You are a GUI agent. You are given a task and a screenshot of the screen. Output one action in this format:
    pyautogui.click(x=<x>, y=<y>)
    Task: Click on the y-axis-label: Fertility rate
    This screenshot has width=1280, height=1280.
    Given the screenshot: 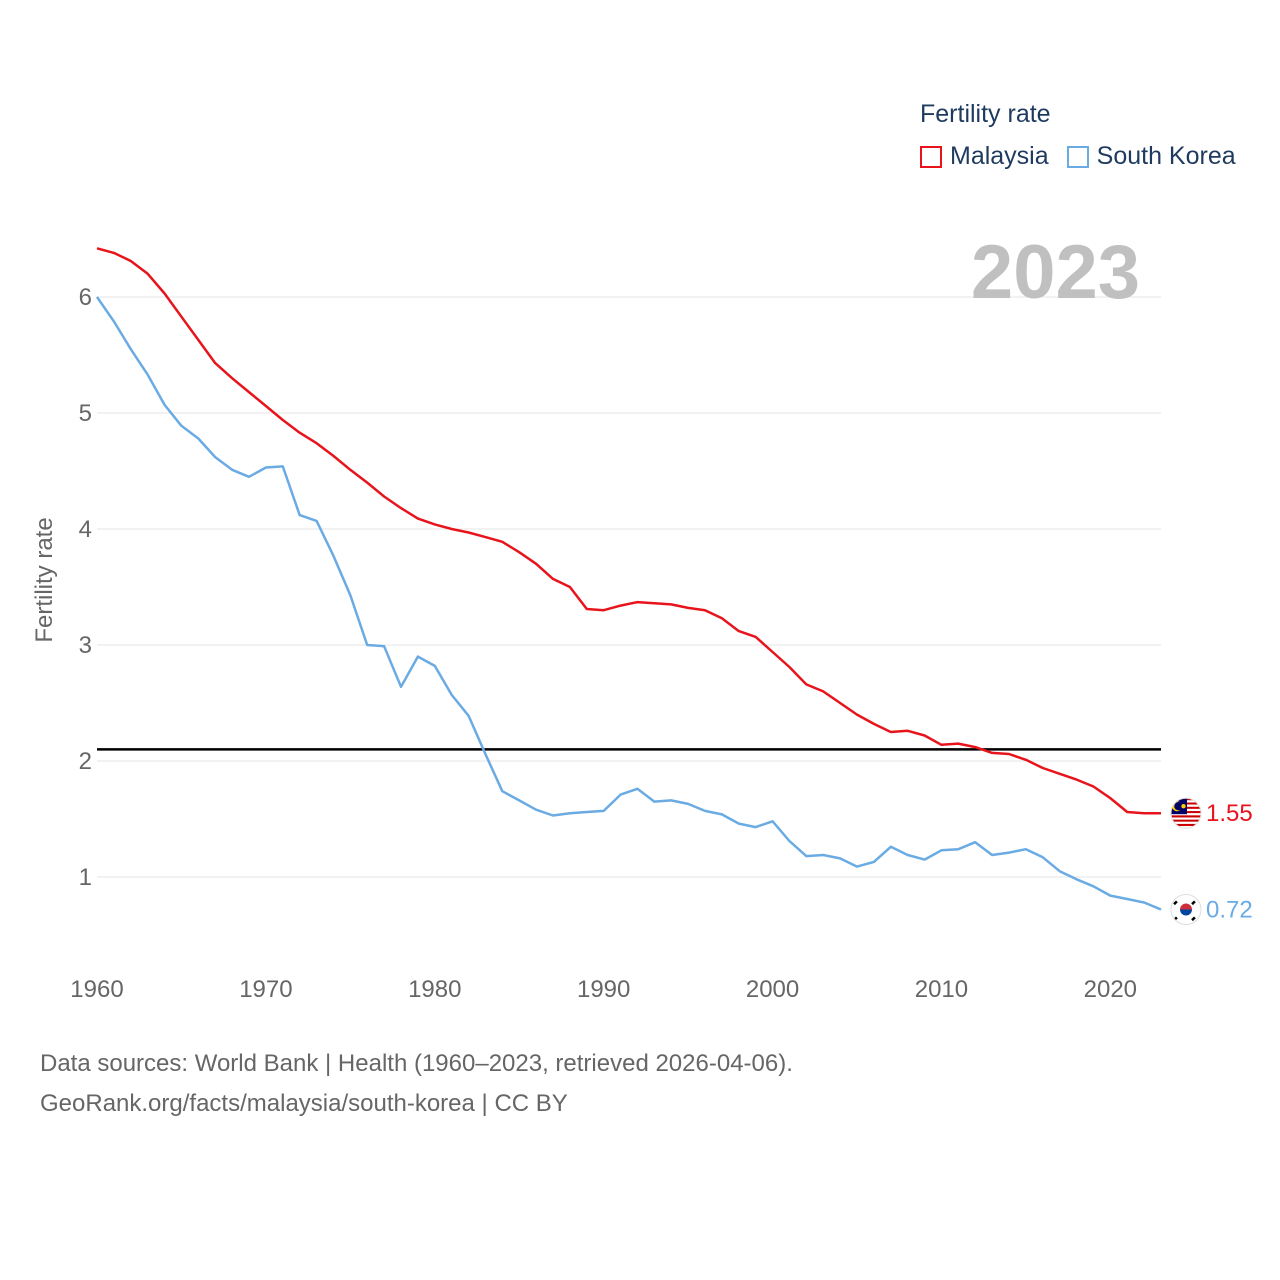 What is the action you would take?
    pyautogui.click(x=44, y=579)
    